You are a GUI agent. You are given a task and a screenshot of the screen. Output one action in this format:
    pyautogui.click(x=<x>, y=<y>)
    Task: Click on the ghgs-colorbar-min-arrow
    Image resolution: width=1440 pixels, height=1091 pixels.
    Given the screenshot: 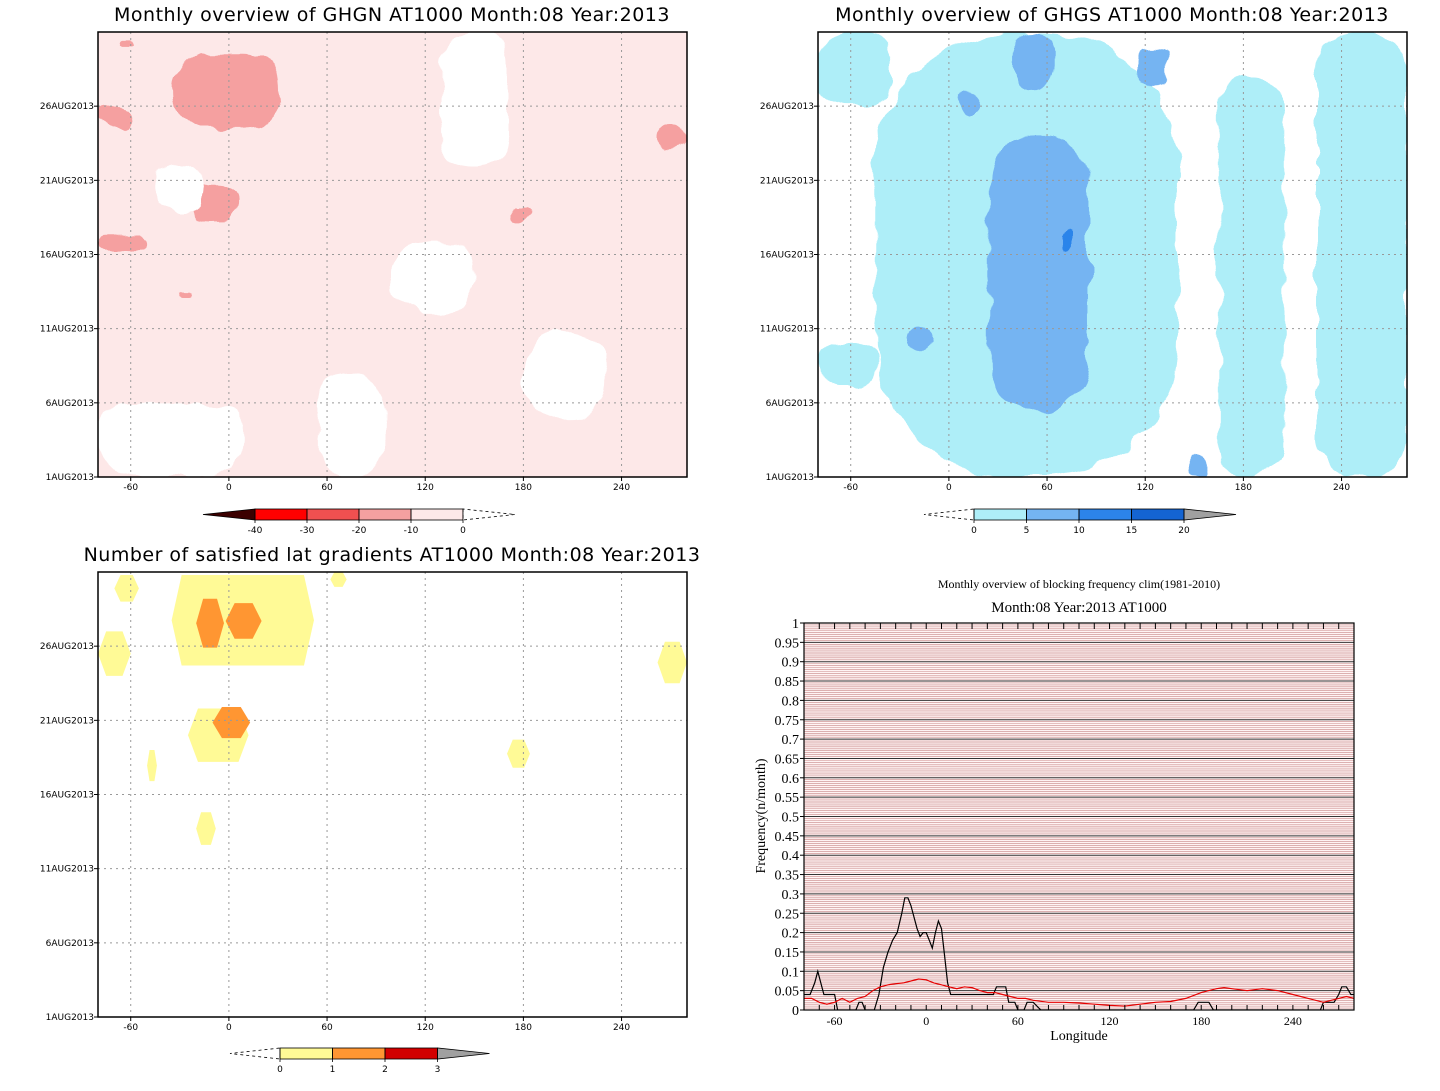 What is the action you would take?
    pyautogui.click(x=949, y=514)
    